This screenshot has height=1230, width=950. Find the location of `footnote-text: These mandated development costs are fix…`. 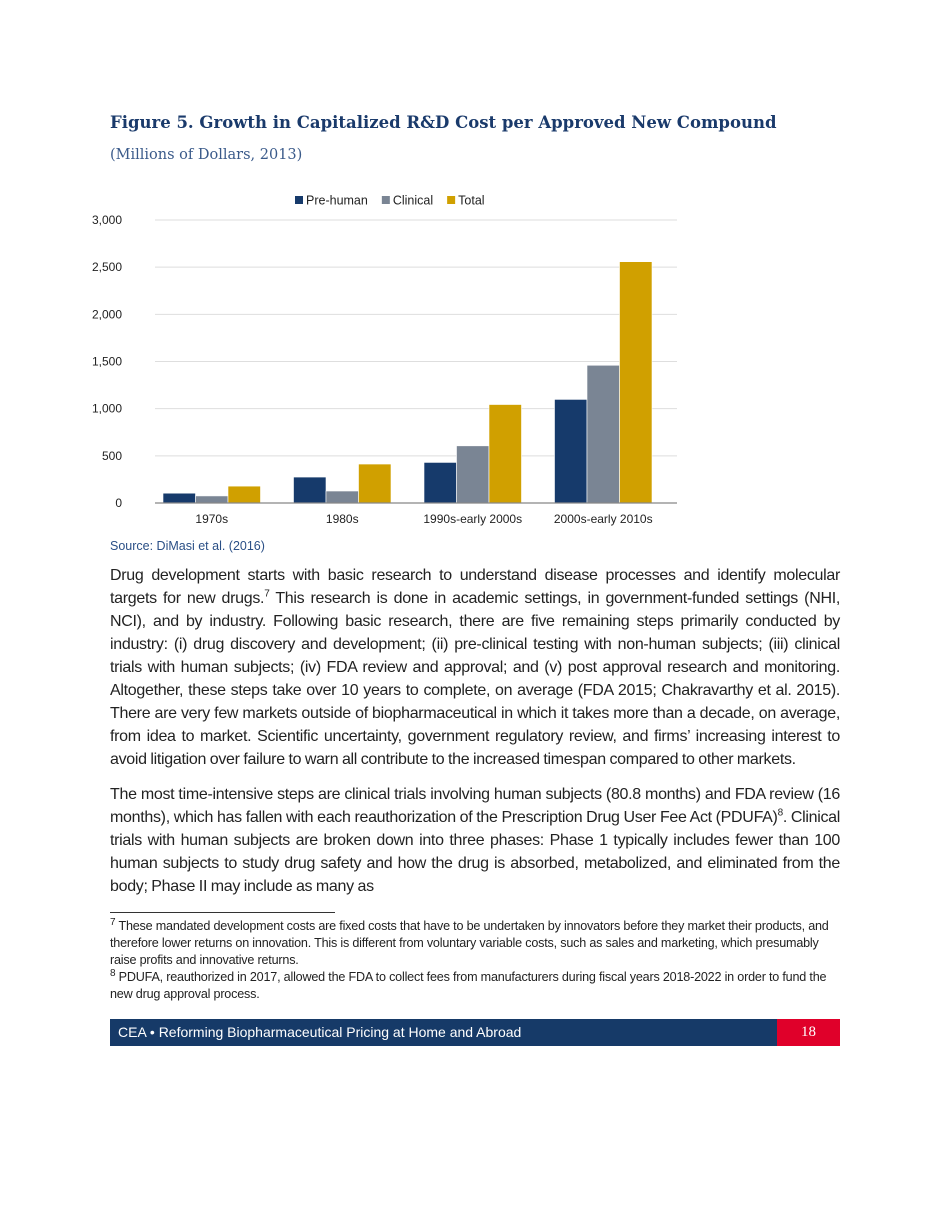

footnote-text: These mandated development costs are fix… is located at coordinates (469, 943).